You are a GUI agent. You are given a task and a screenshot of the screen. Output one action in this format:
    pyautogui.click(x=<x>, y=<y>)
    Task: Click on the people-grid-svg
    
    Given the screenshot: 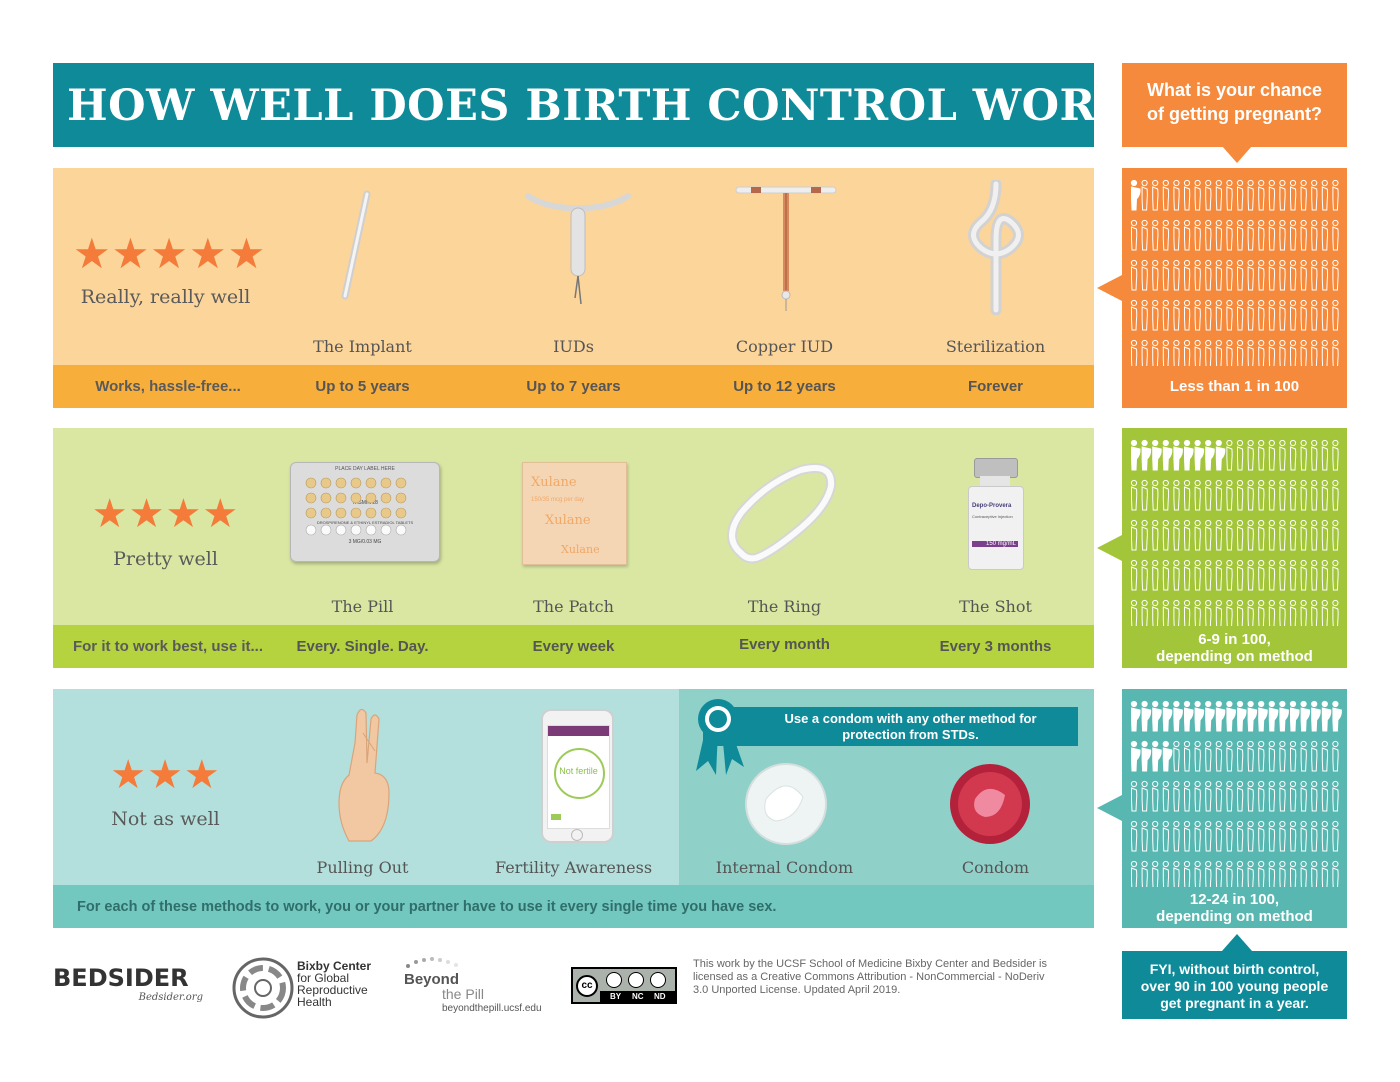 What is the action you would take?
    pyautogui.click(x=1234, y=532)
    